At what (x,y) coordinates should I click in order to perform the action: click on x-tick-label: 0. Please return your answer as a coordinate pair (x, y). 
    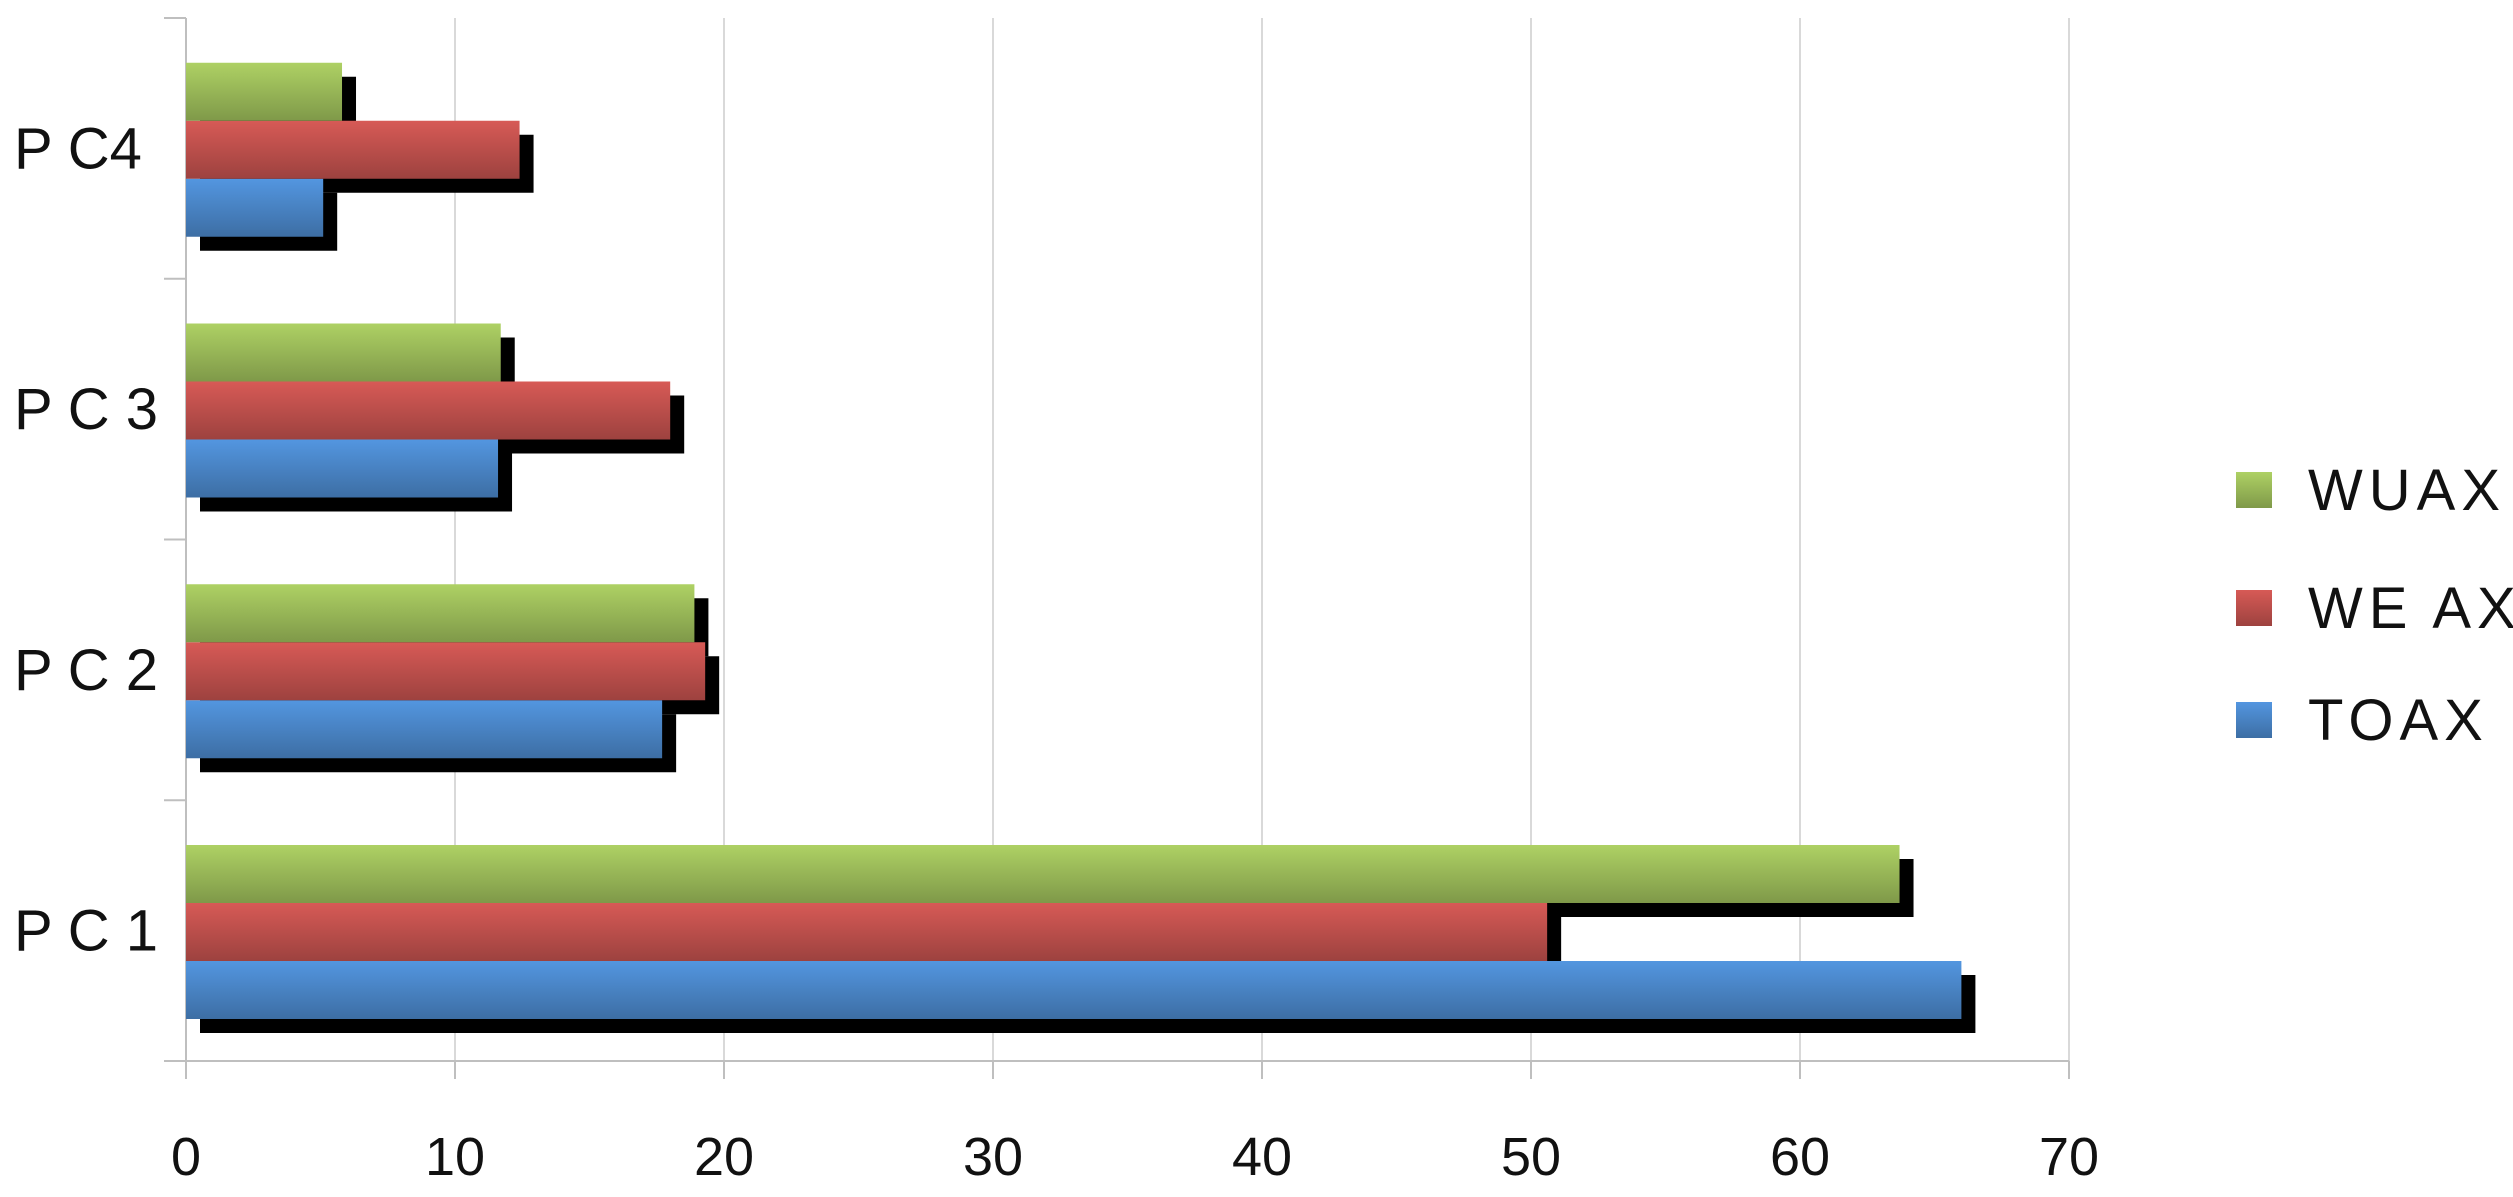
    Looking at the image, I should click on (186, 1157).